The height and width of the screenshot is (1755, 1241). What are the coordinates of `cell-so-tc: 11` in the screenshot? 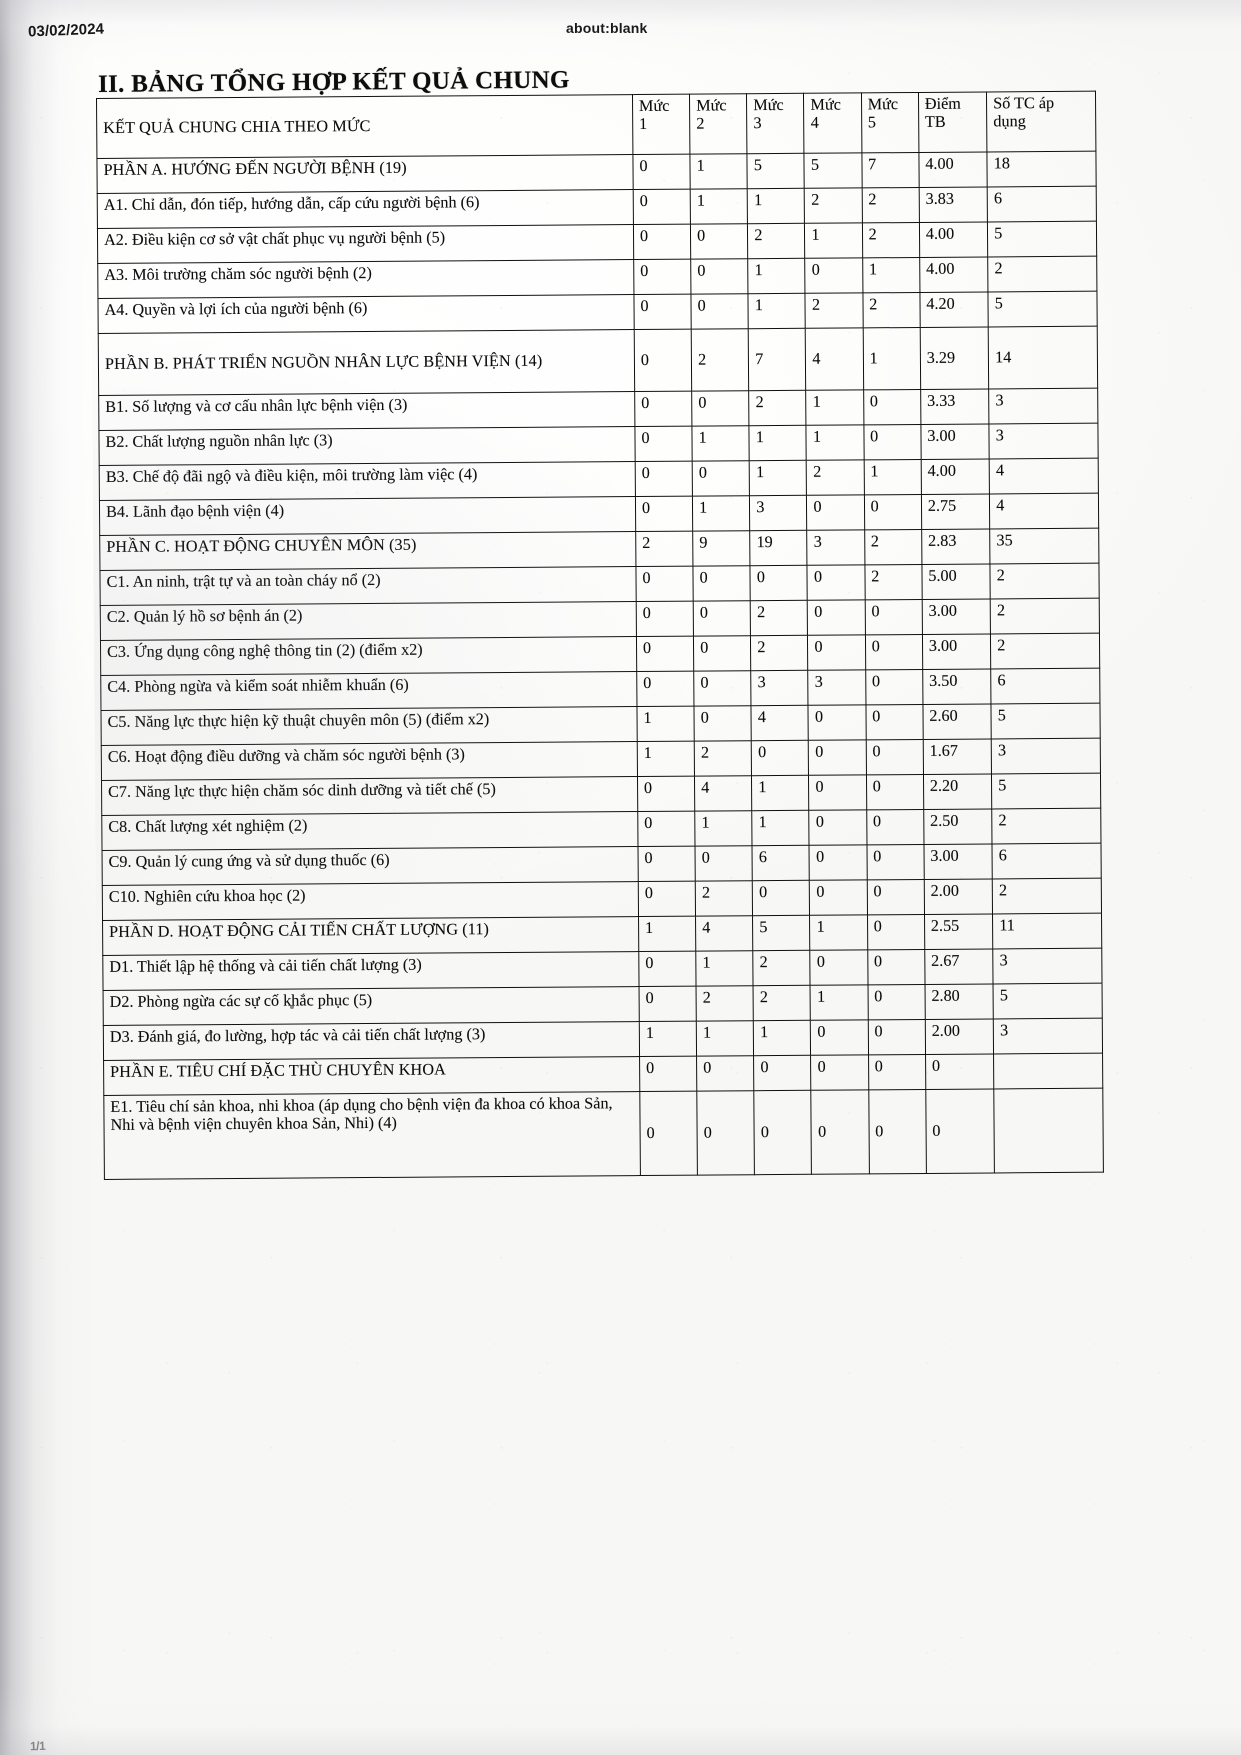 It's located at (1047, 931).